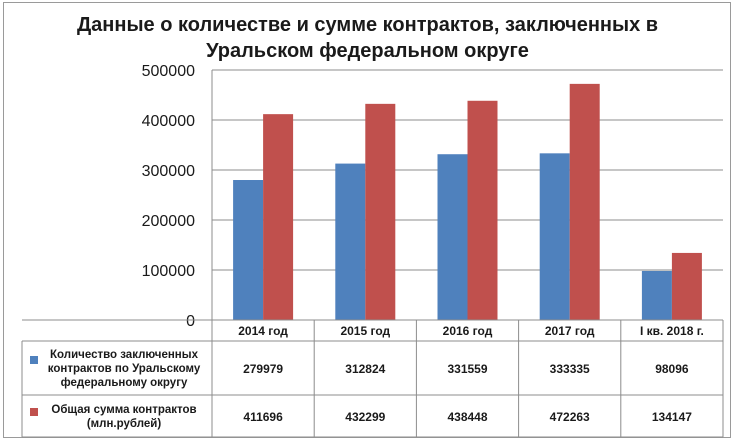 This screenshot has width=735, height=441. Describe the element at coordinates (168, 71) in the screenshot. I see `y-tick-label: 500000` at that location.